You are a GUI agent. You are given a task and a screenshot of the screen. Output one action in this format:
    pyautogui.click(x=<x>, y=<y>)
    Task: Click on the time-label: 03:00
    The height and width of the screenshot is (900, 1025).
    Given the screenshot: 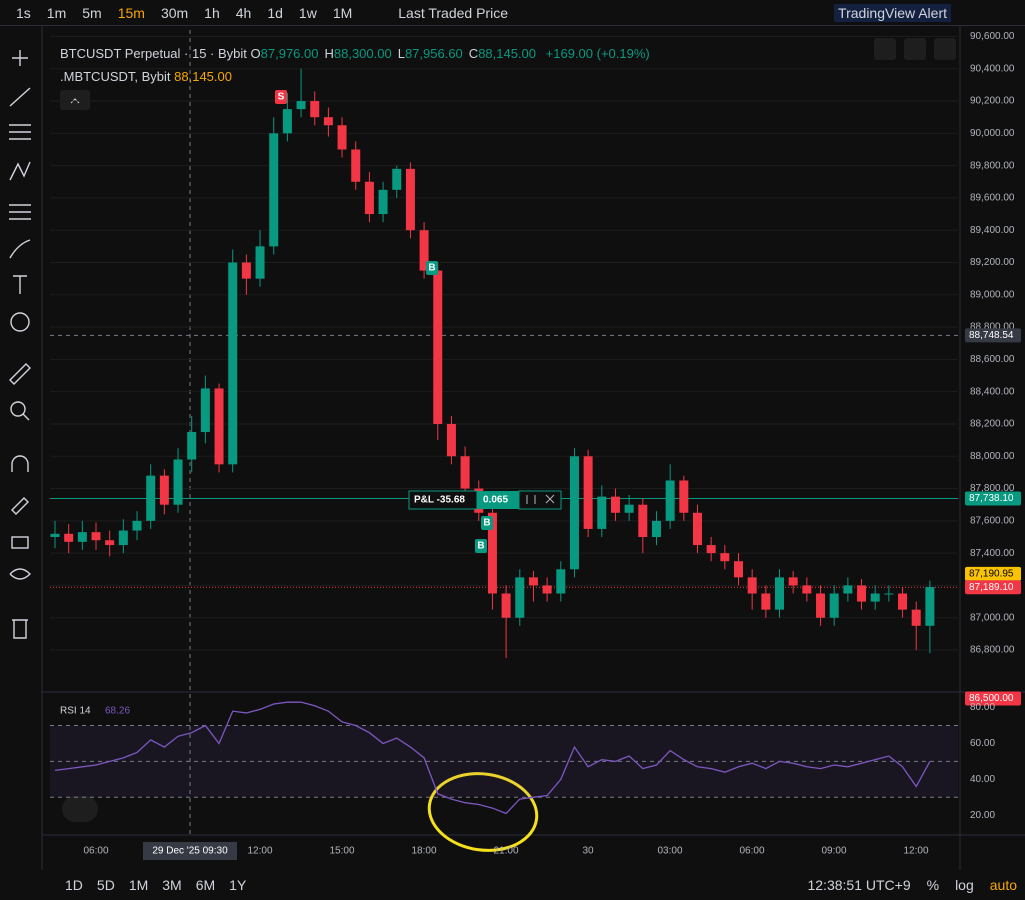 What is the action you would take?
    pyautogui.click(x=669, y=851)
    